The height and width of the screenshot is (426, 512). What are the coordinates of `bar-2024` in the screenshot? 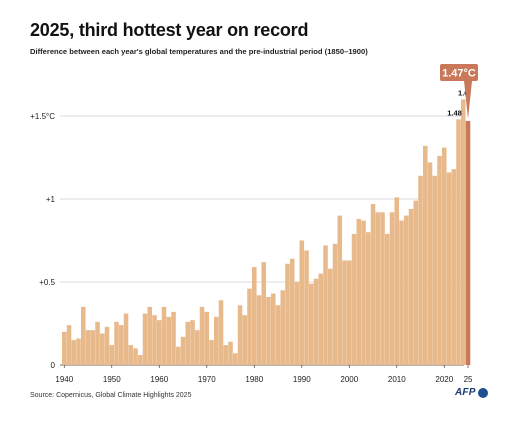 It's located at (463, 232).